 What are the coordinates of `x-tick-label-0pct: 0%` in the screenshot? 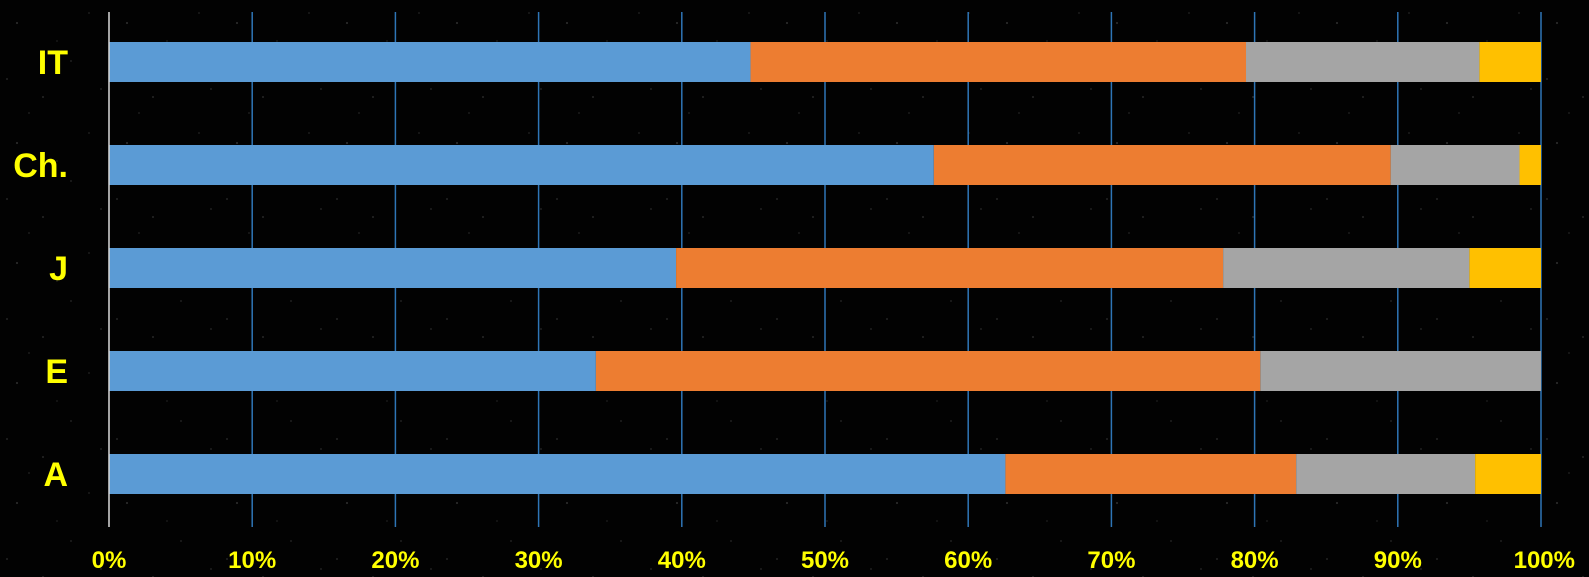 It's located at (109, 560).